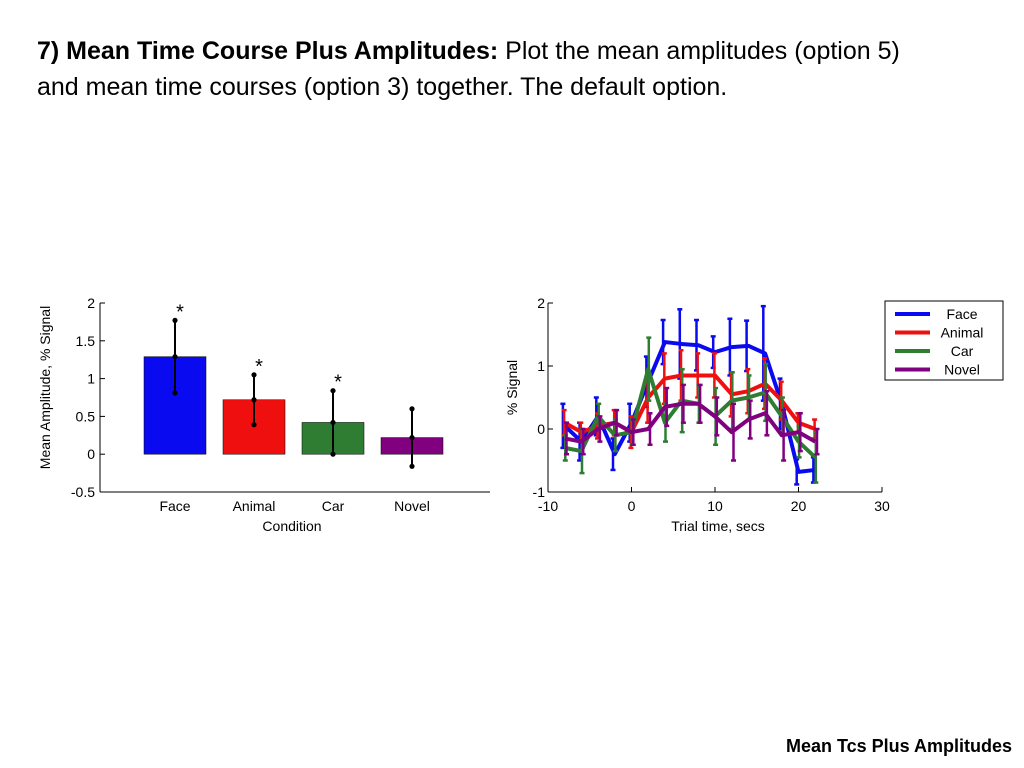  I want to click on legend-label-face: Face, so click(961, 314).